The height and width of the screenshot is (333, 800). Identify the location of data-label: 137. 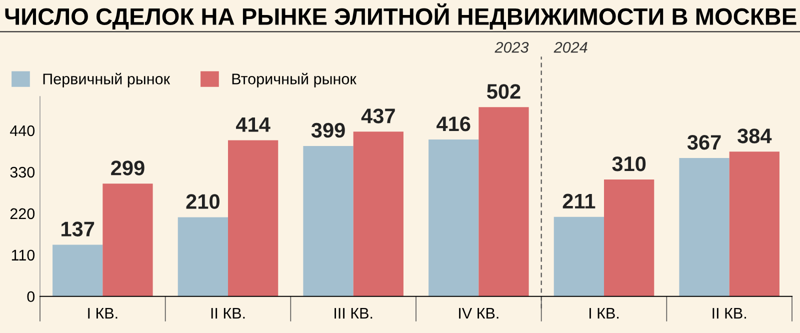
(78, 229).